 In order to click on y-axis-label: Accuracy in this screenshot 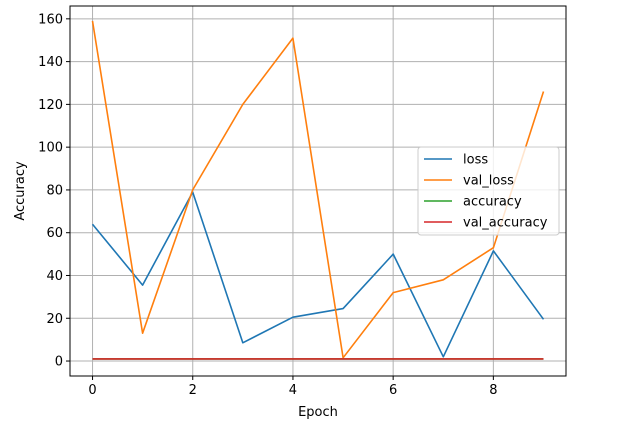, I will do `click(20, 191)`.